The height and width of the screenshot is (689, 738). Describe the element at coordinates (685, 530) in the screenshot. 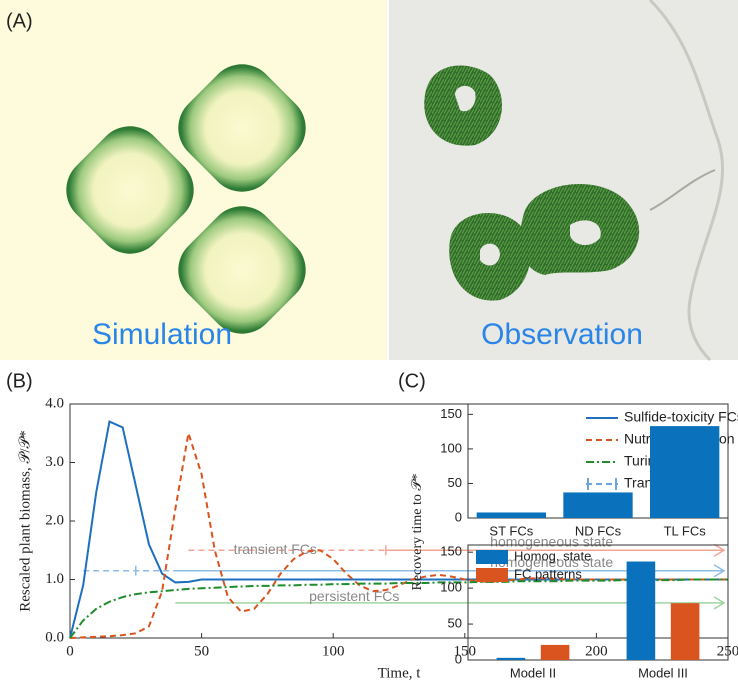

I see `x-tick-label: TL FCs` at that location.